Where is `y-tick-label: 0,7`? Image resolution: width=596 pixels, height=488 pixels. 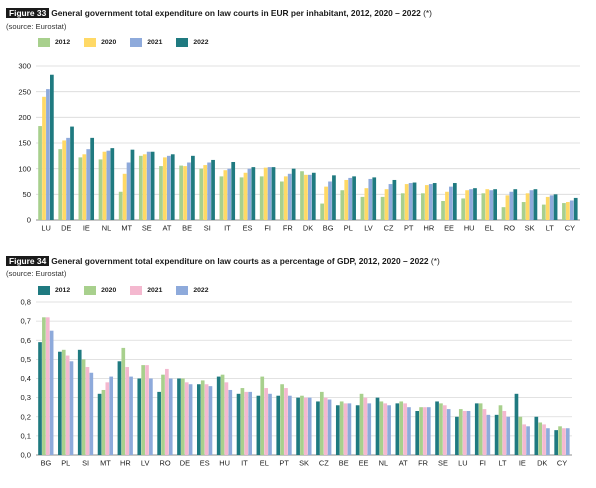 y-tick-label: 0,7 is located at coordinates (25, 321).